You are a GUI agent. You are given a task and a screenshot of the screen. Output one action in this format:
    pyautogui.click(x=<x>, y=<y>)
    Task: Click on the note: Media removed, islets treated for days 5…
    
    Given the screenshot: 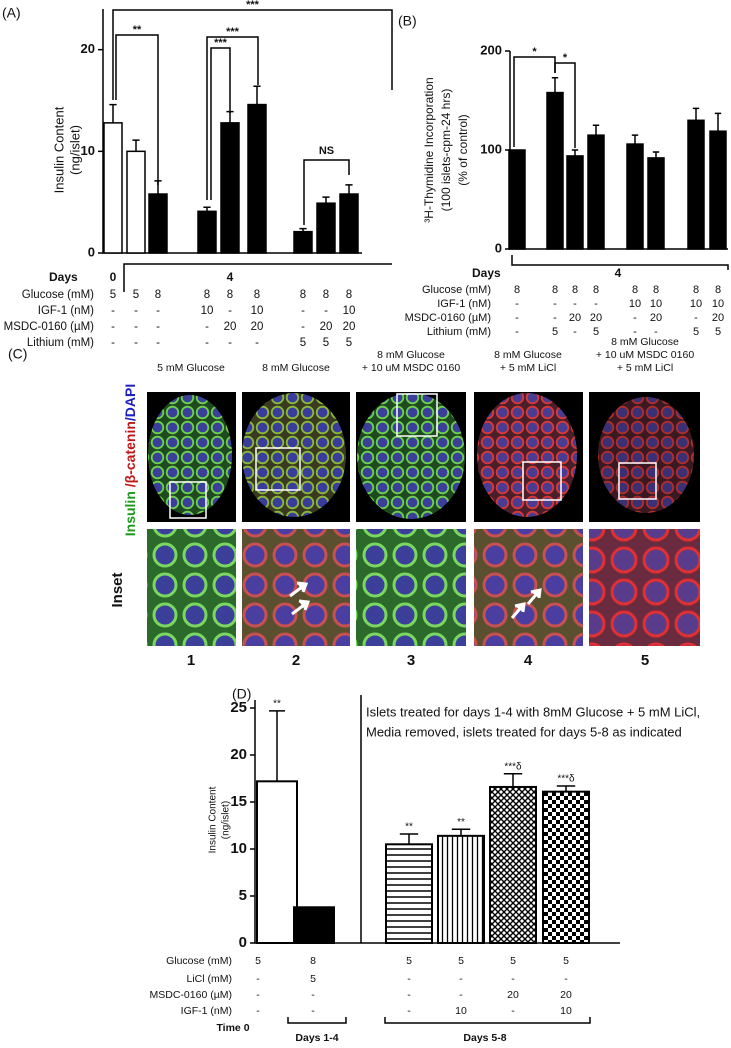 What is the action you would take?
    pyautogui.click(x=524, y=731)
    